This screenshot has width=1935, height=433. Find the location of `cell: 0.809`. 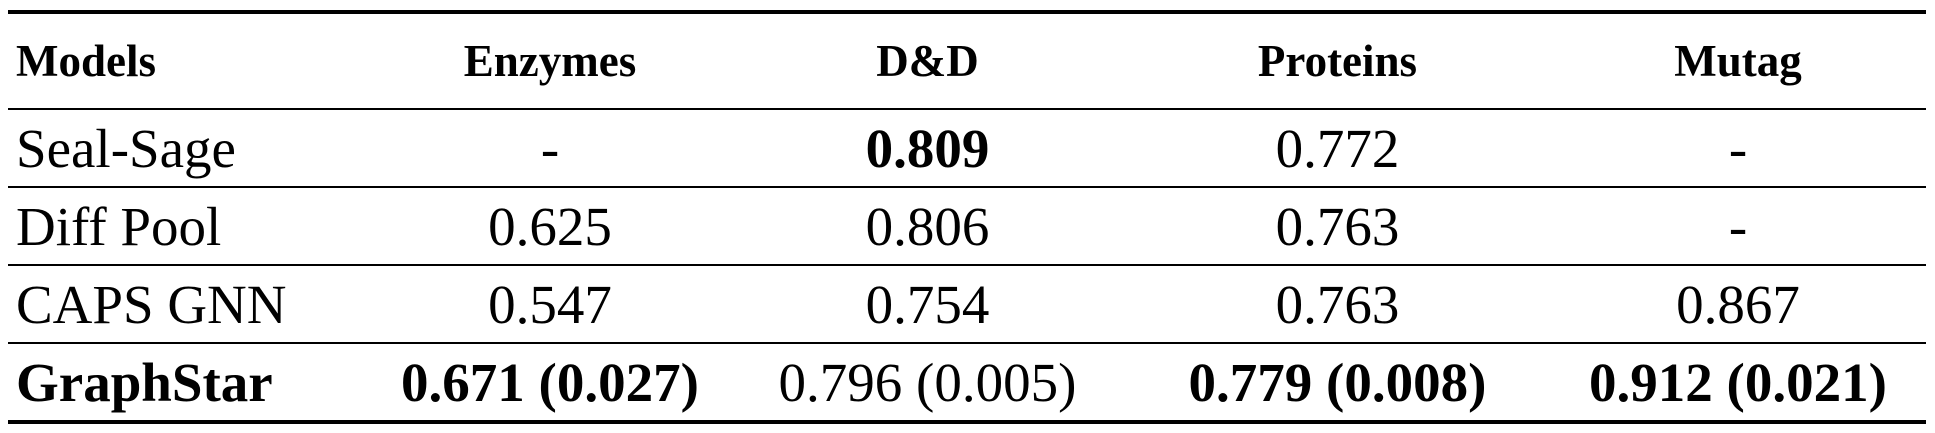

cell: 0.809 is located at coordinates (927, 148).